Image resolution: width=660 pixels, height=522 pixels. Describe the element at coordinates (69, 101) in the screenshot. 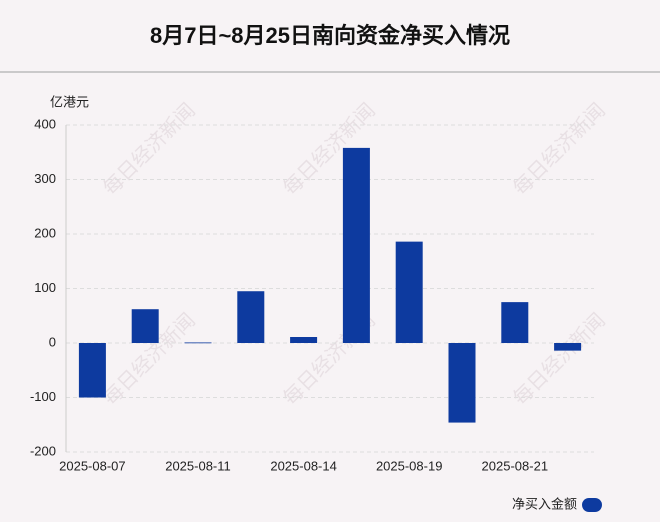

I see `y-axis-label: 亿港元` at that location.